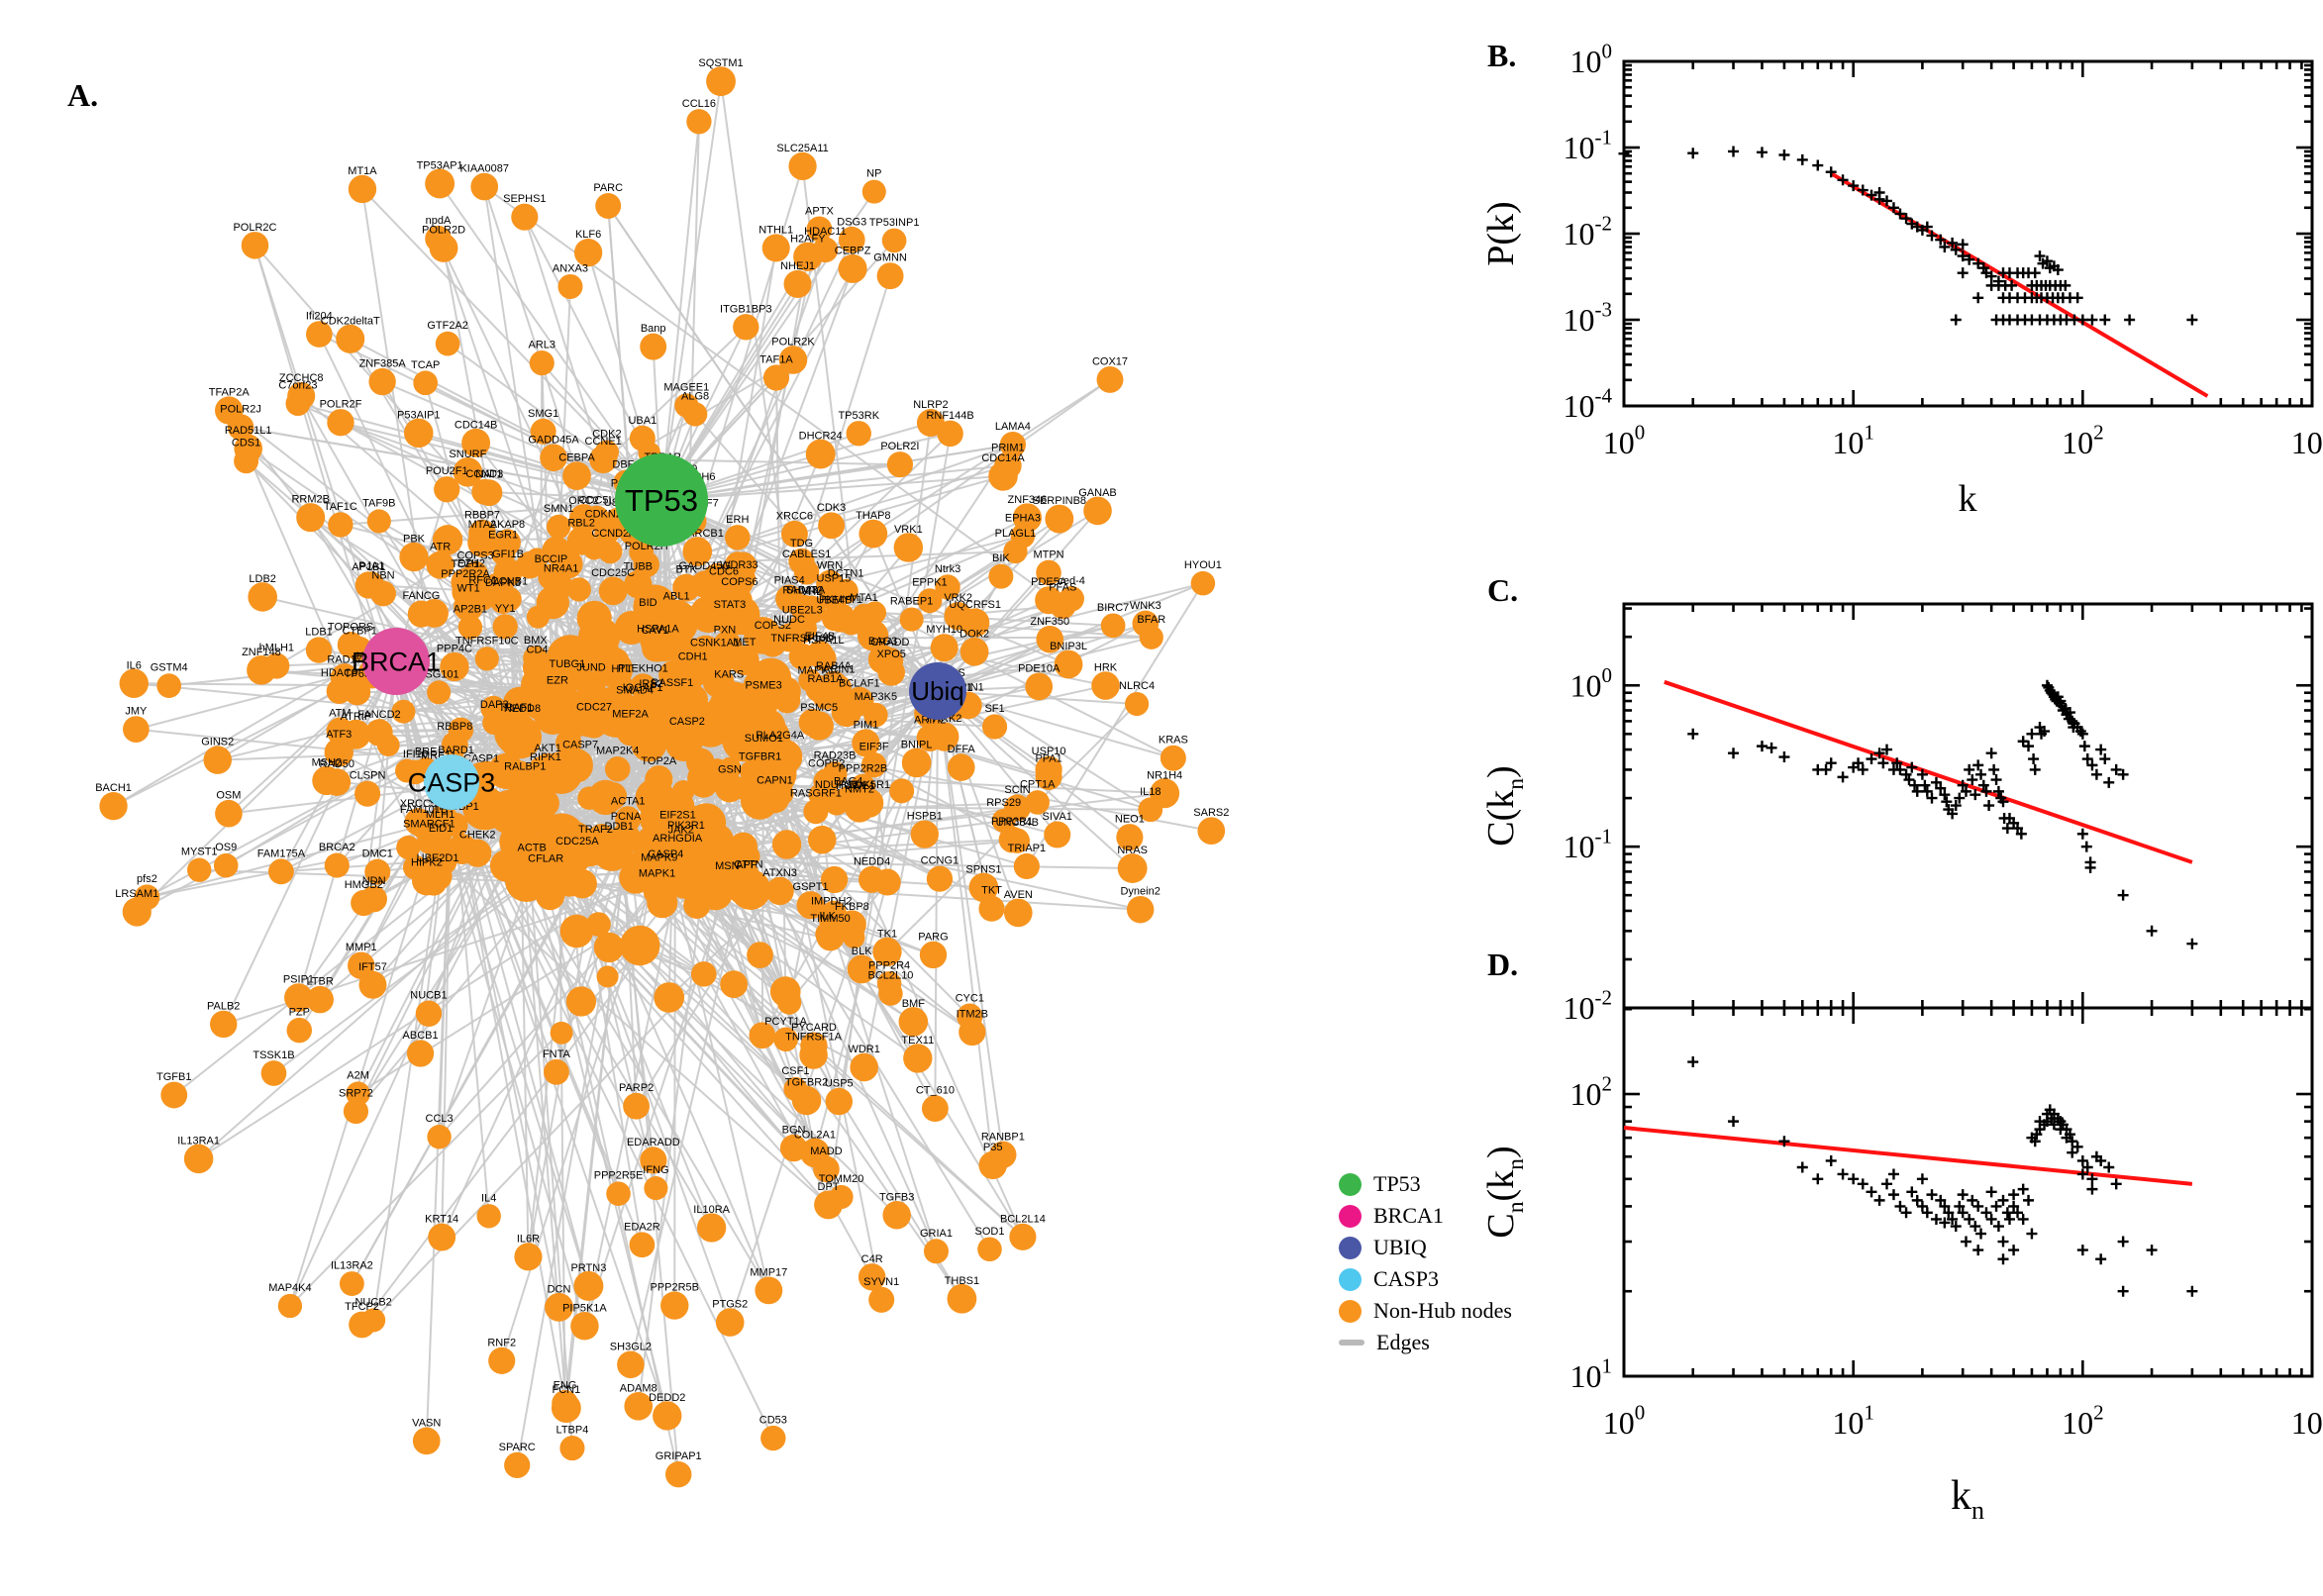 The image size is (2323, 1596). Describe the element at coordinates (1591, 683) in the screenshot. I see `y-tick-label: 10⁰` at that location.